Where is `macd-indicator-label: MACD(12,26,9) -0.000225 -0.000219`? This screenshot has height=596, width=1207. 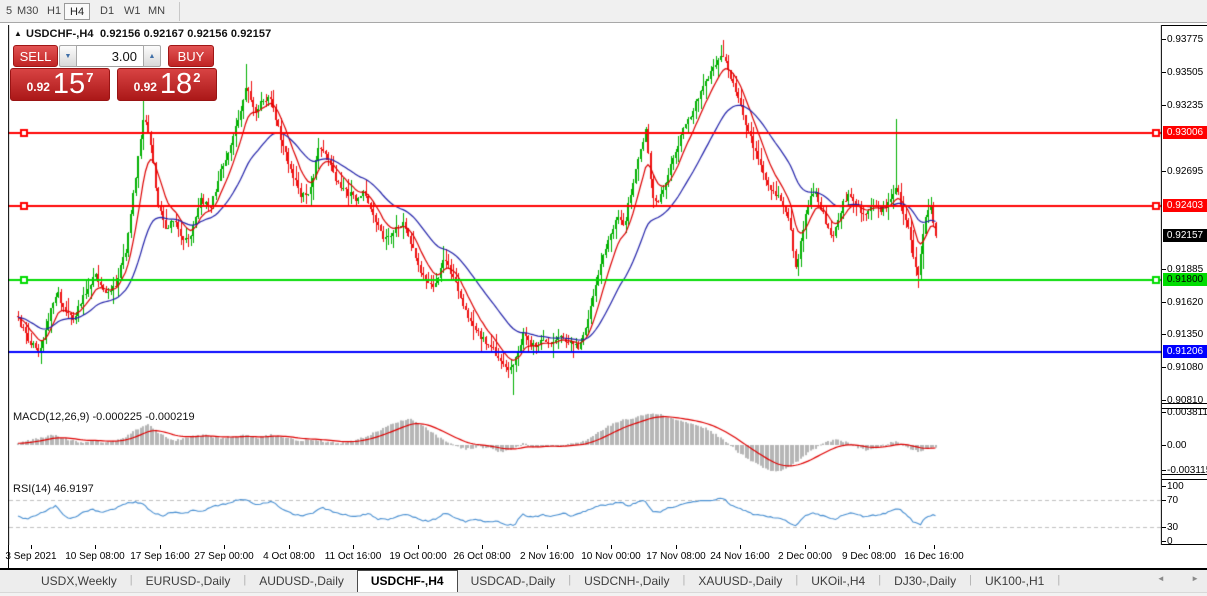 macd-indicator-label: MACD(12,26,9) -0.000225 -0.000219 is located at coordinates (104, 417).